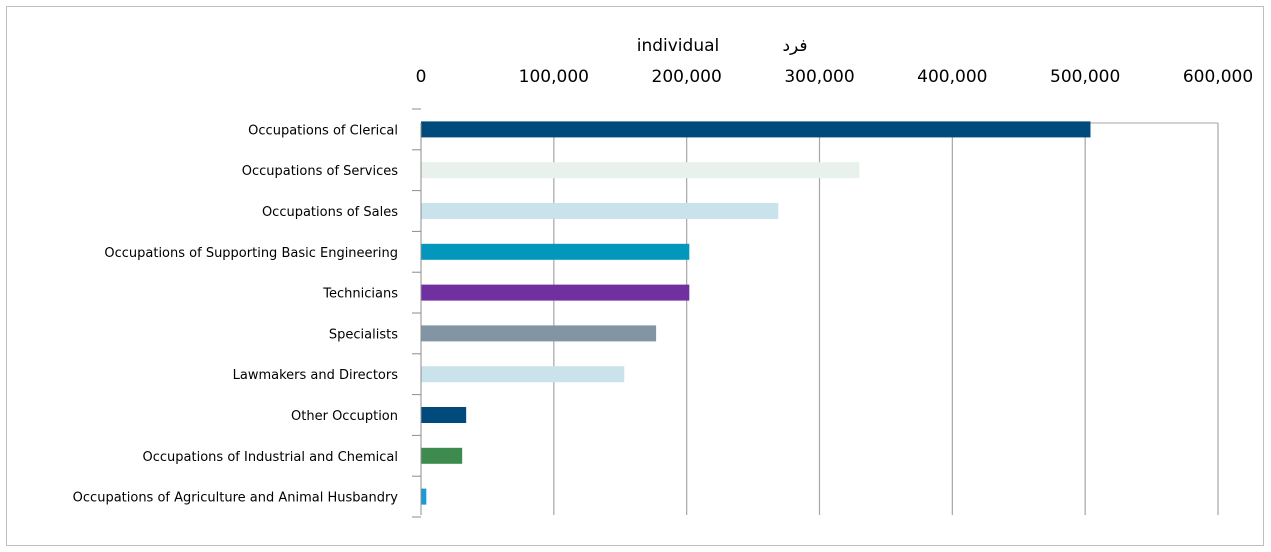 This screenshot has height=552, width=1271. What do you see at coordinates (421, 77) in the screenshot?
I see `x-tick-label: 0` at bounding box center [421, 77].